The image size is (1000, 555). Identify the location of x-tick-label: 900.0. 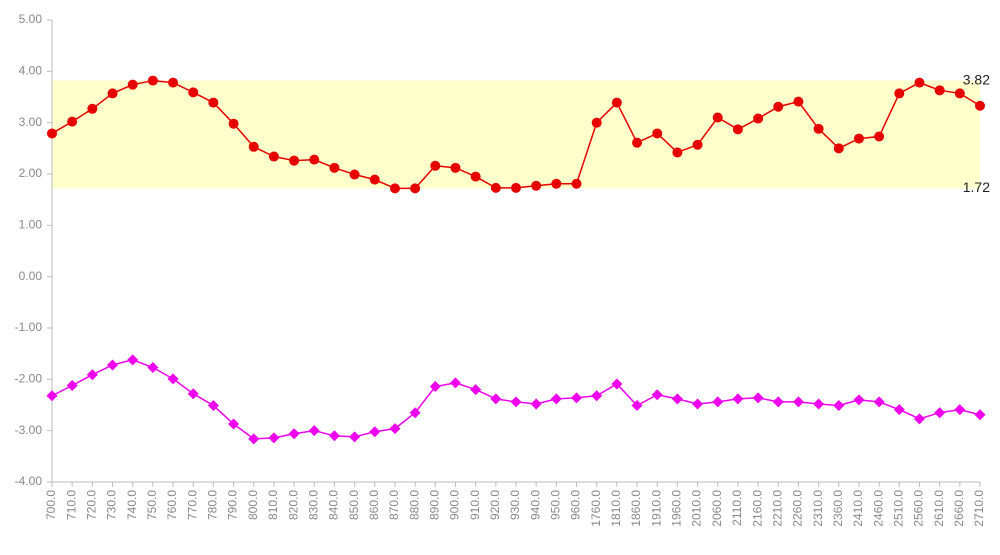
(455, 505).